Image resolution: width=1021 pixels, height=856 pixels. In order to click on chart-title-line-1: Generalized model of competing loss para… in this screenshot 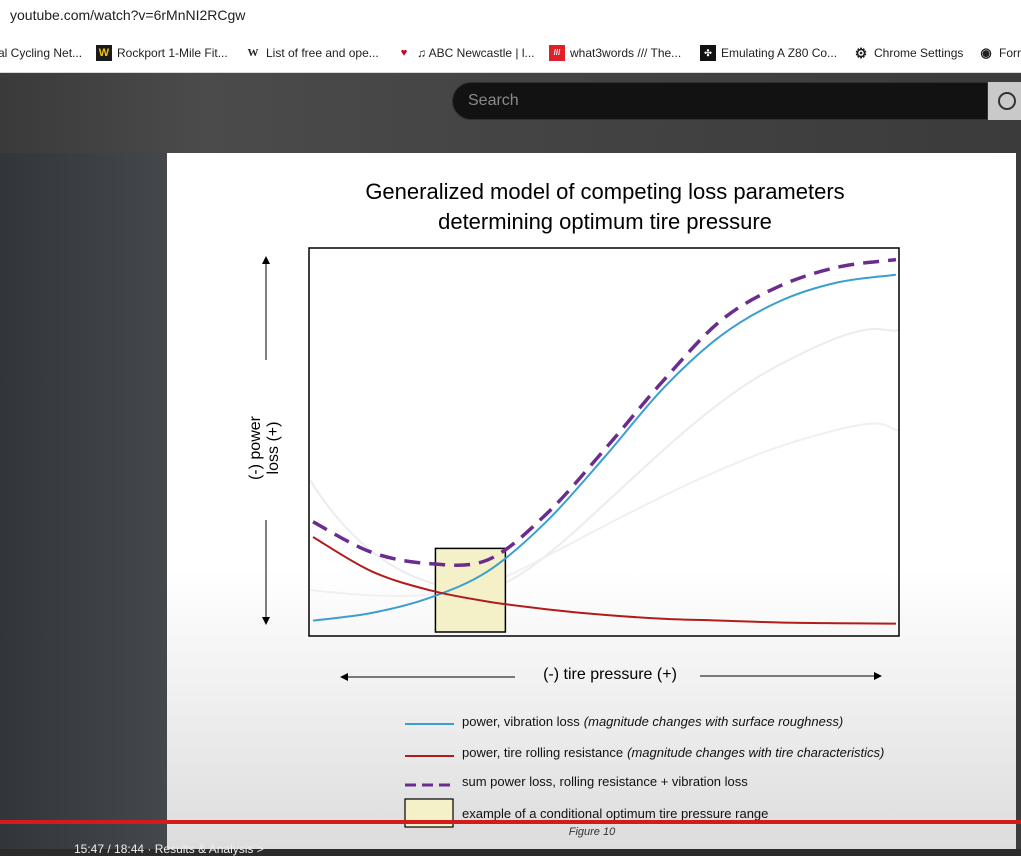, I will do `click(605, 191)`.